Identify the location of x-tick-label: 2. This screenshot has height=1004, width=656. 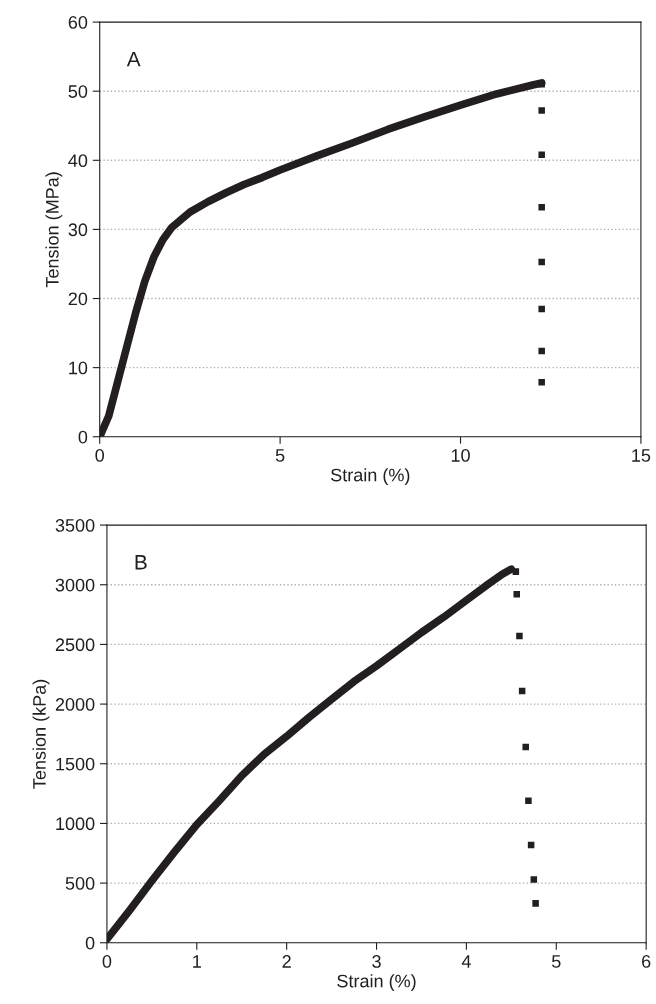
(286, 961).